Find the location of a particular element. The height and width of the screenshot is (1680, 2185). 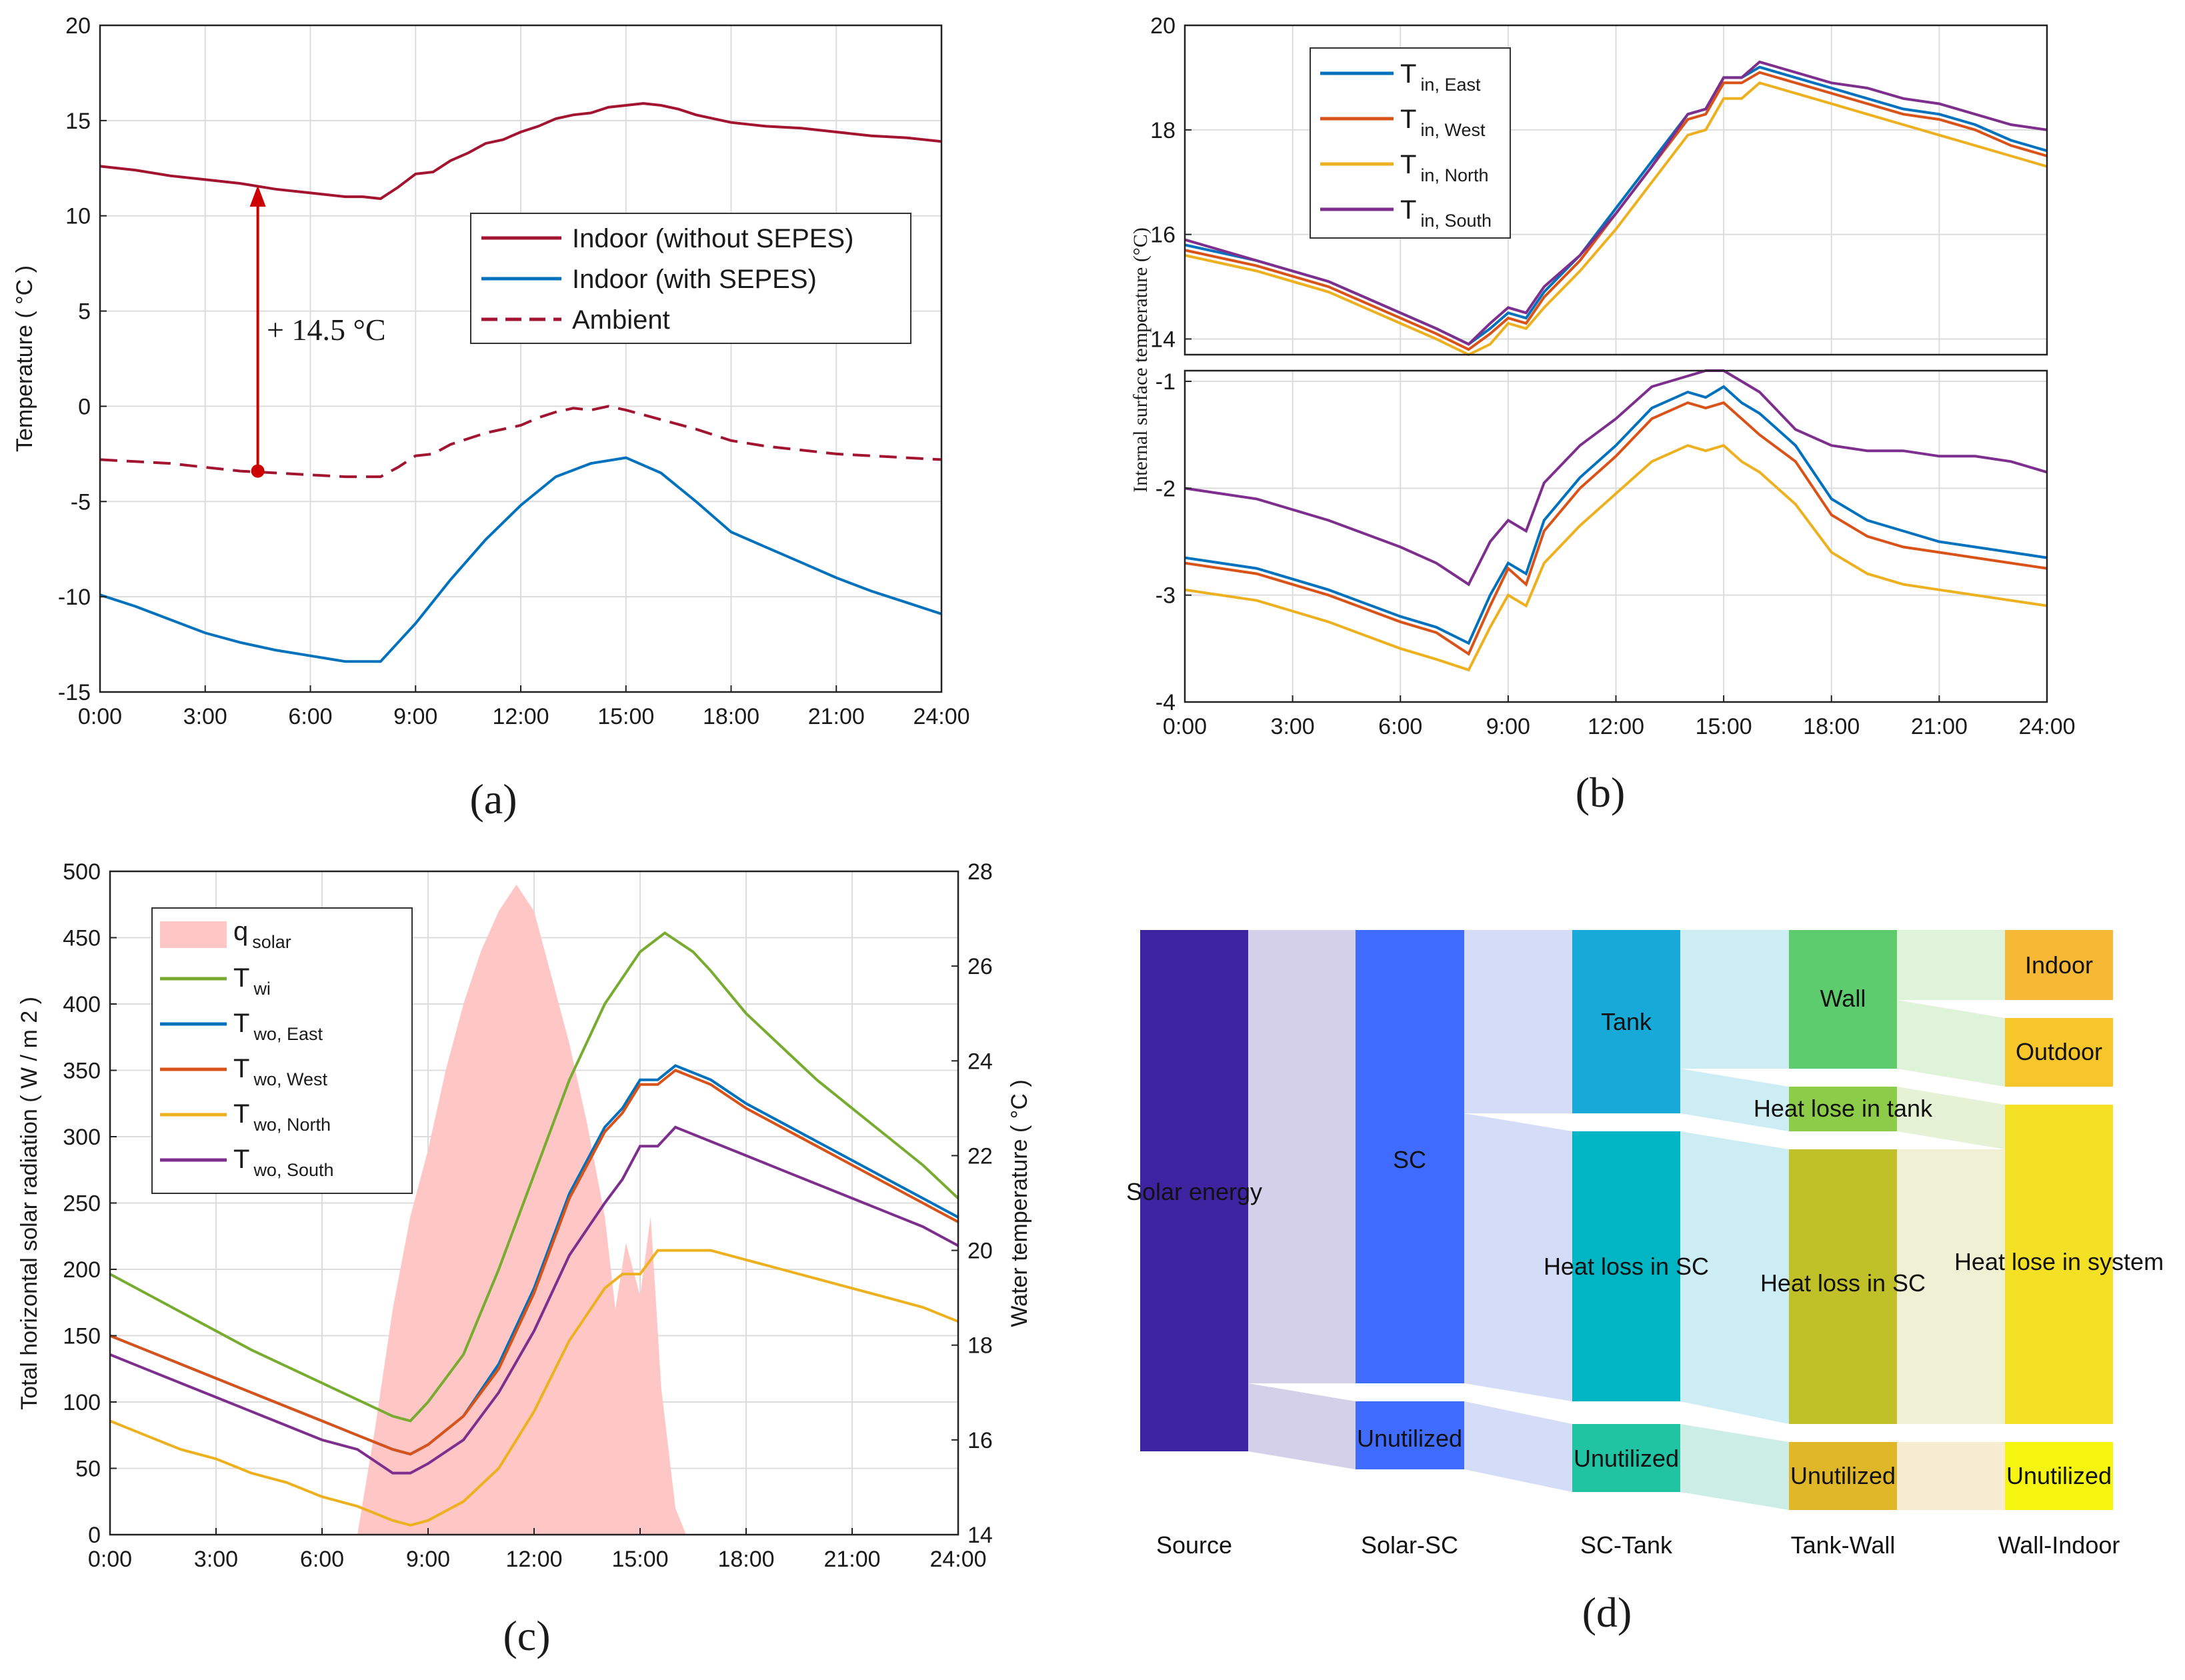

sankey-node-outdoor is located at coordinates (2059, 1052).